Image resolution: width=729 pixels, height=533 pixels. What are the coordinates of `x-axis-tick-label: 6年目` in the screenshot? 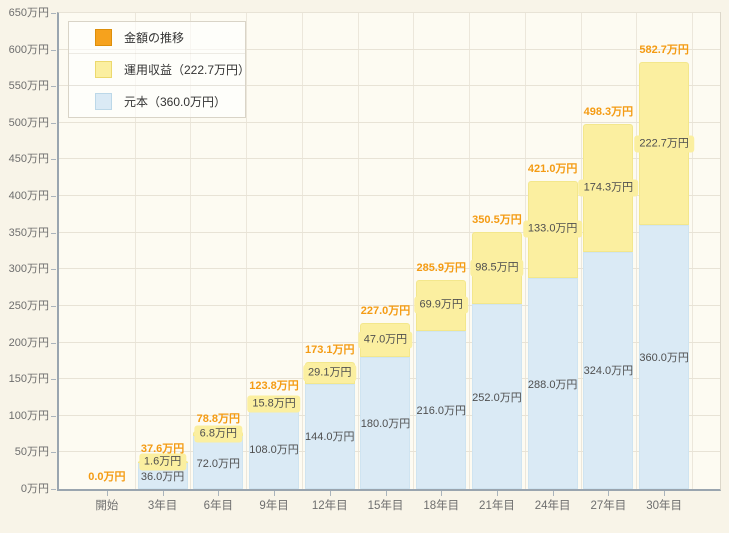 It's located at (218, 506).